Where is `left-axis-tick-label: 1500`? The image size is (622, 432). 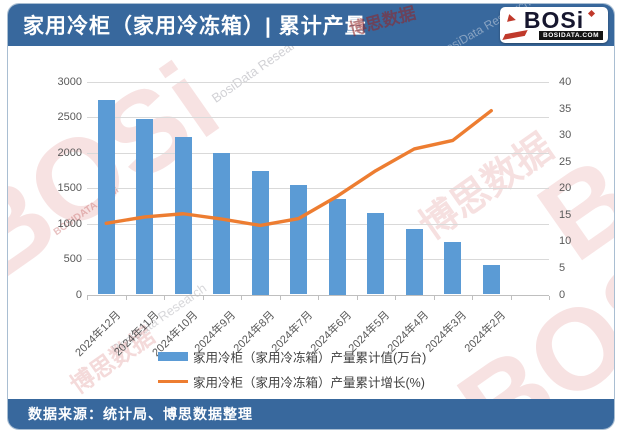 left-axis-tick-label: 1500 is located at coordinates (69, 188).